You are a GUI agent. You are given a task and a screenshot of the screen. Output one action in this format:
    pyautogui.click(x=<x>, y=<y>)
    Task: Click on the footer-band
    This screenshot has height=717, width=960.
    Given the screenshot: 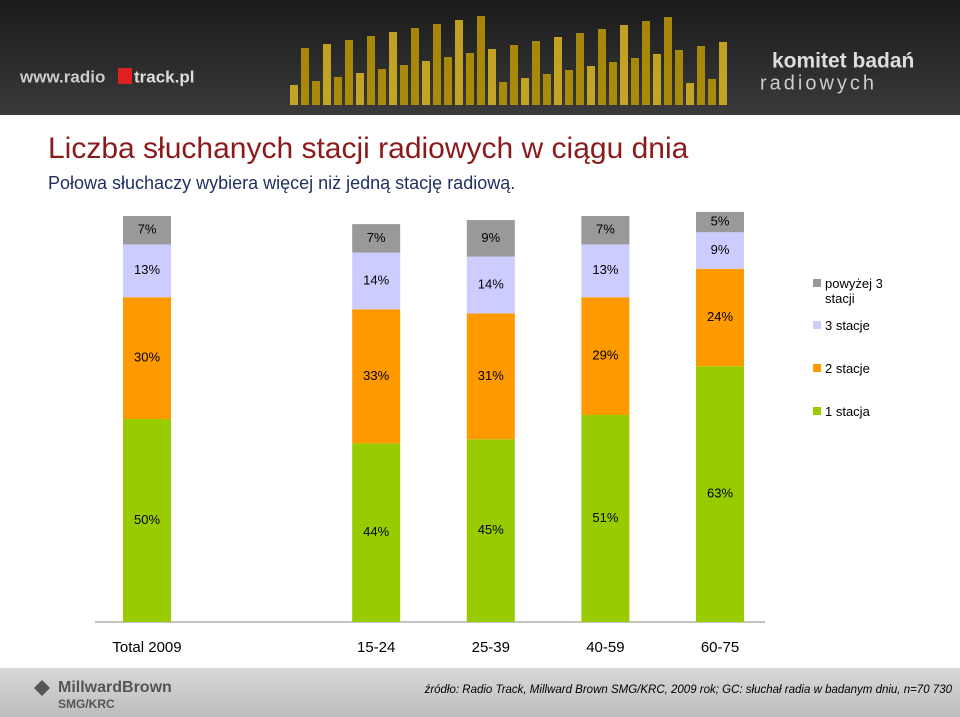 What is the action you would take?
    pyautogui.click(x=480, y=692)
    